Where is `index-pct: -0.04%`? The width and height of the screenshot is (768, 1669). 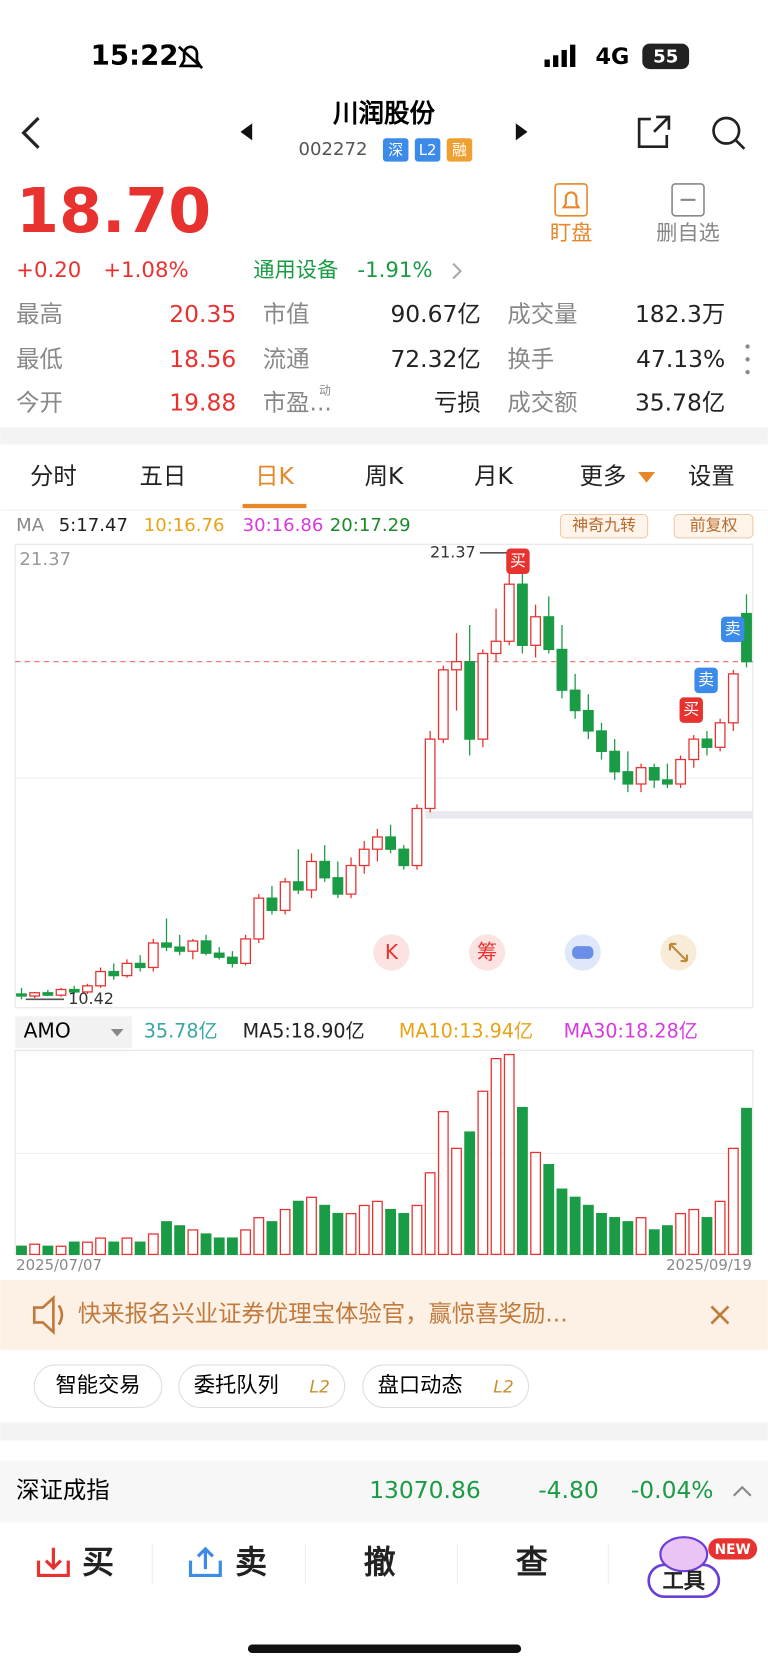 index-pct: -0.04% is located at coordinates (672, 1490).